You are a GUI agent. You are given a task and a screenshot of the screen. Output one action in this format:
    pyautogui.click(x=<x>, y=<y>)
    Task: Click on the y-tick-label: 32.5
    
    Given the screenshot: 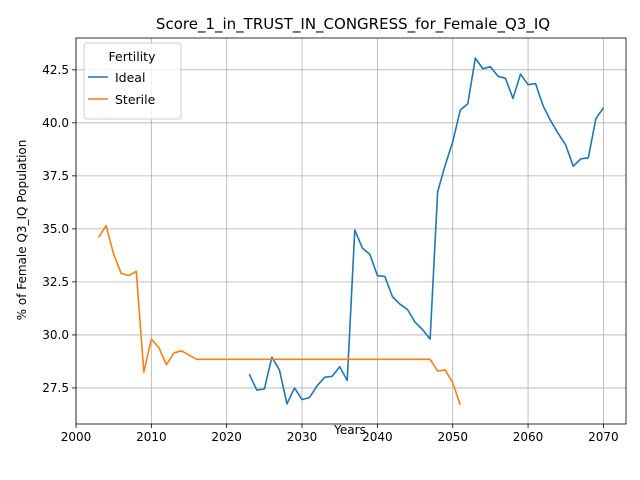 What is the action you would take?
    pyautogui.click(x=55, y=282)
    